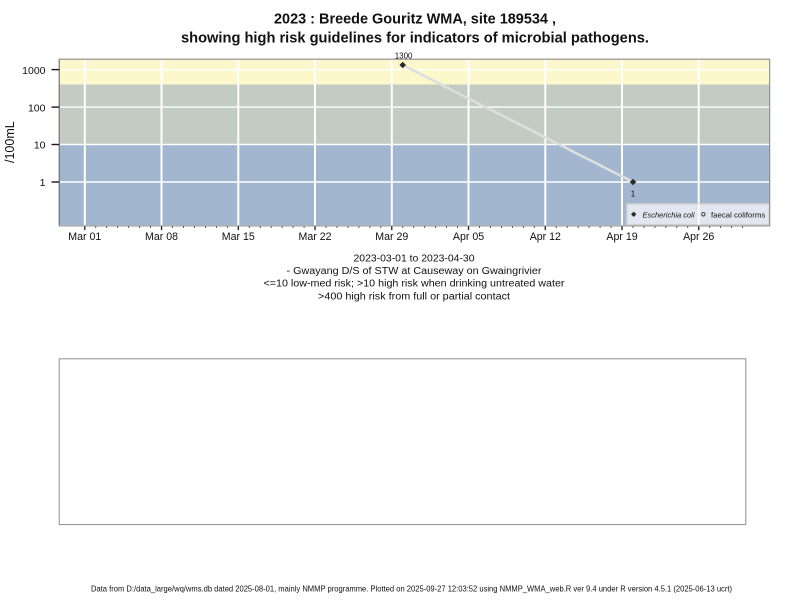  Describe the element at coordinates (738, 215) in the screenshot. I see `svg-text: faecal coliforms` at that location.